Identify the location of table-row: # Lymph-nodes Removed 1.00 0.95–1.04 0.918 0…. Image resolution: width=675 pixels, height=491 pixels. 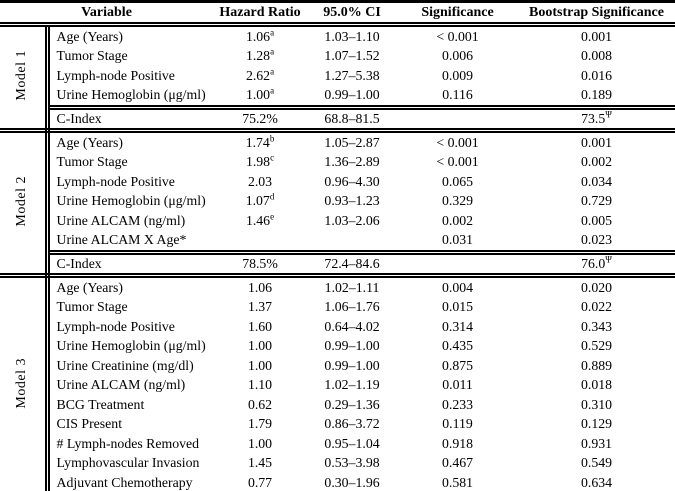
(337, 444).